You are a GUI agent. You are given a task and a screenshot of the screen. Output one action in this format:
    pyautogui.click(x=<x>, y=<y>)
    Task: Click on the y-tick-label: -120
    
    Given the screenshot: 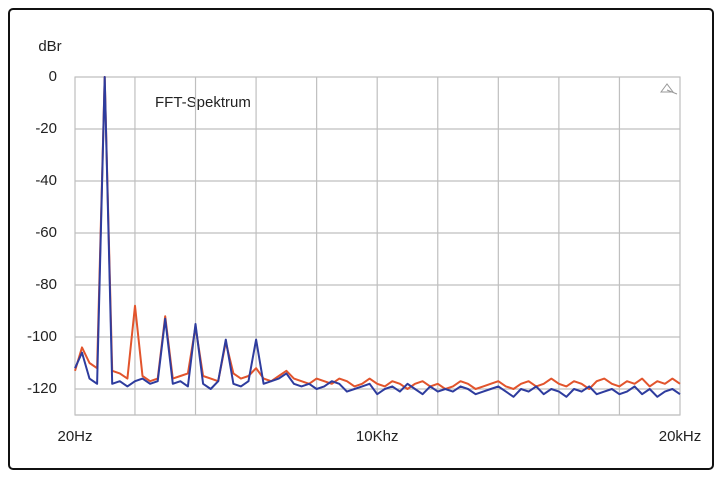 What is the action you would take?
    pyautogui.click(x=42, y=388)
    